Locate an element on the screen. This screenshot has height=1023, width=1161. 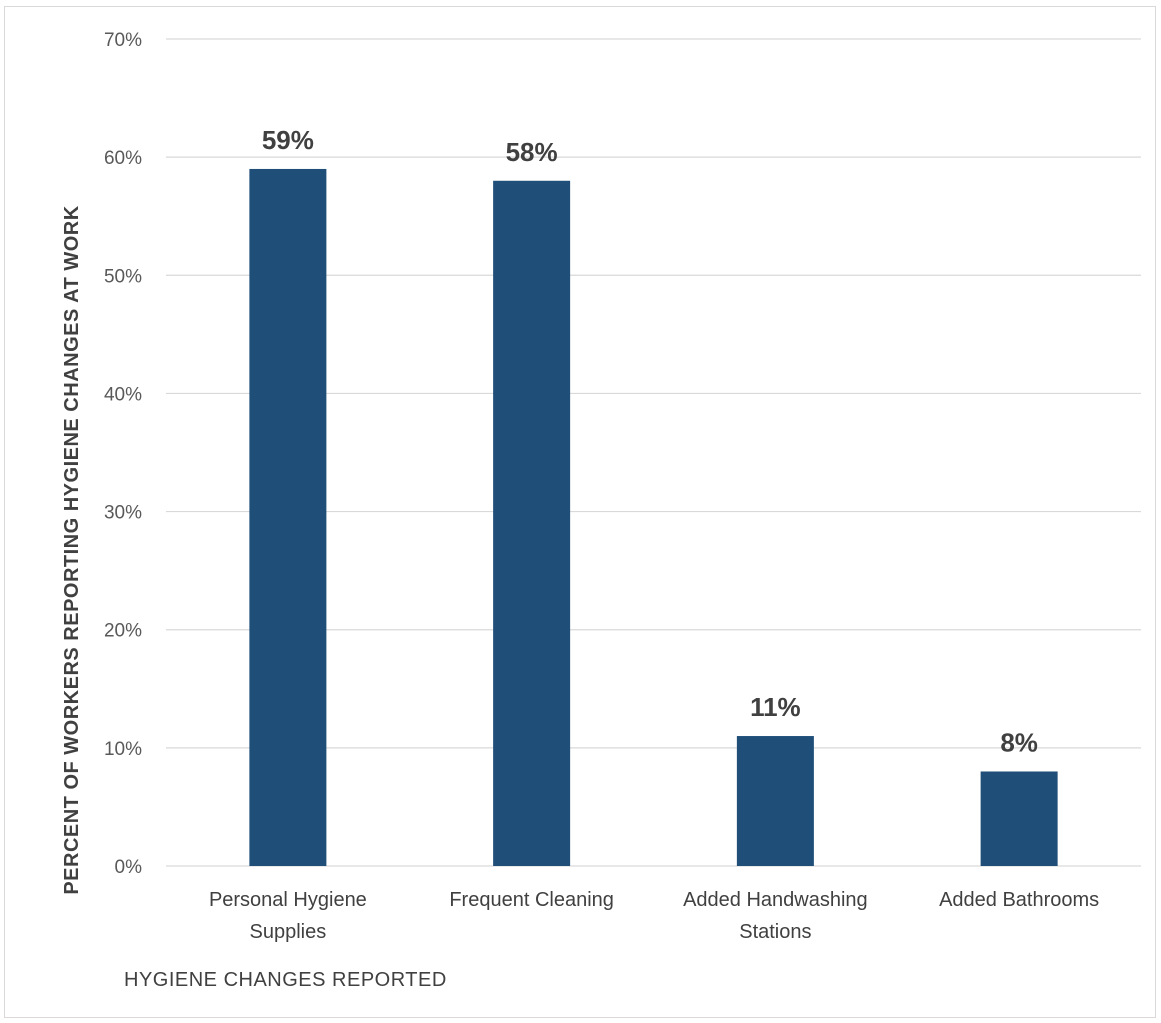
y-tick-label: 40% is located at coordinates (123, 394).